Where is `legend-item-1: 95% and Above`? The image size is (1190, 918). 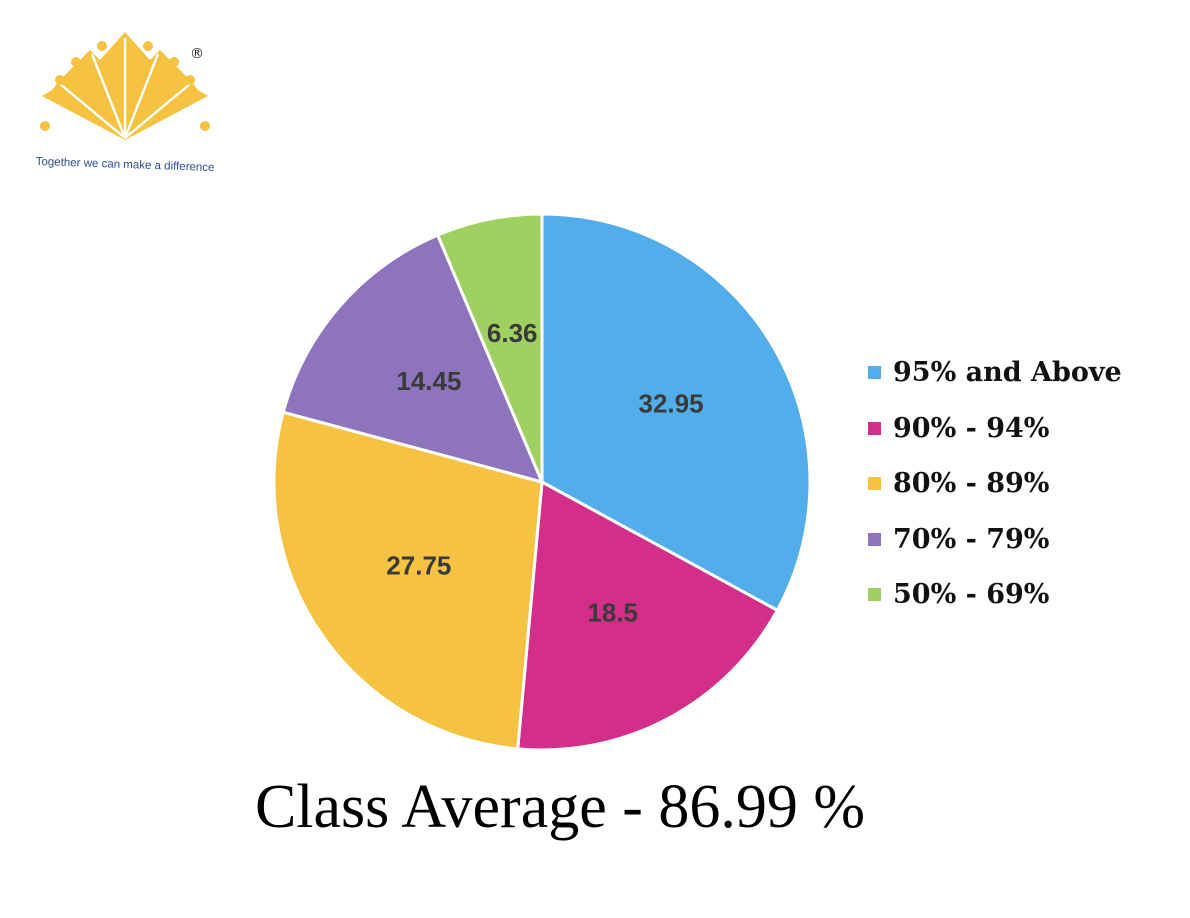 legend-item-1: 95% and Above is located at coordinates (1018, 373).